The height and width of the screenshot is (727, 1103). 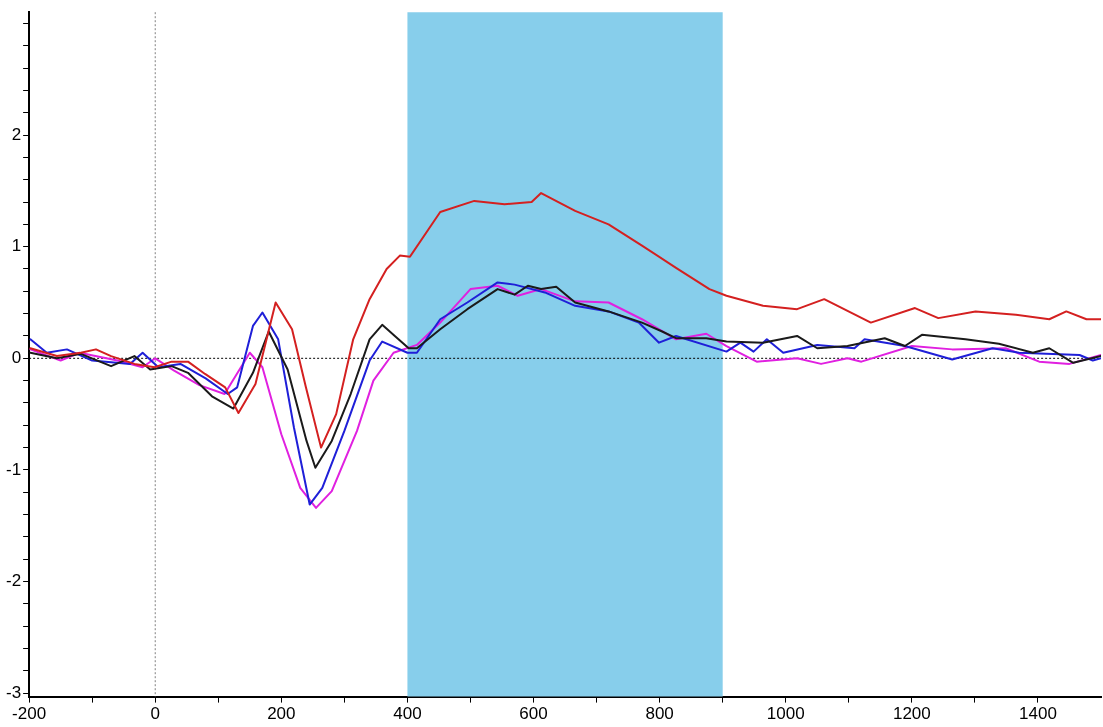 I want to click on x-tick-label: 800, so click(x=659, y=714).